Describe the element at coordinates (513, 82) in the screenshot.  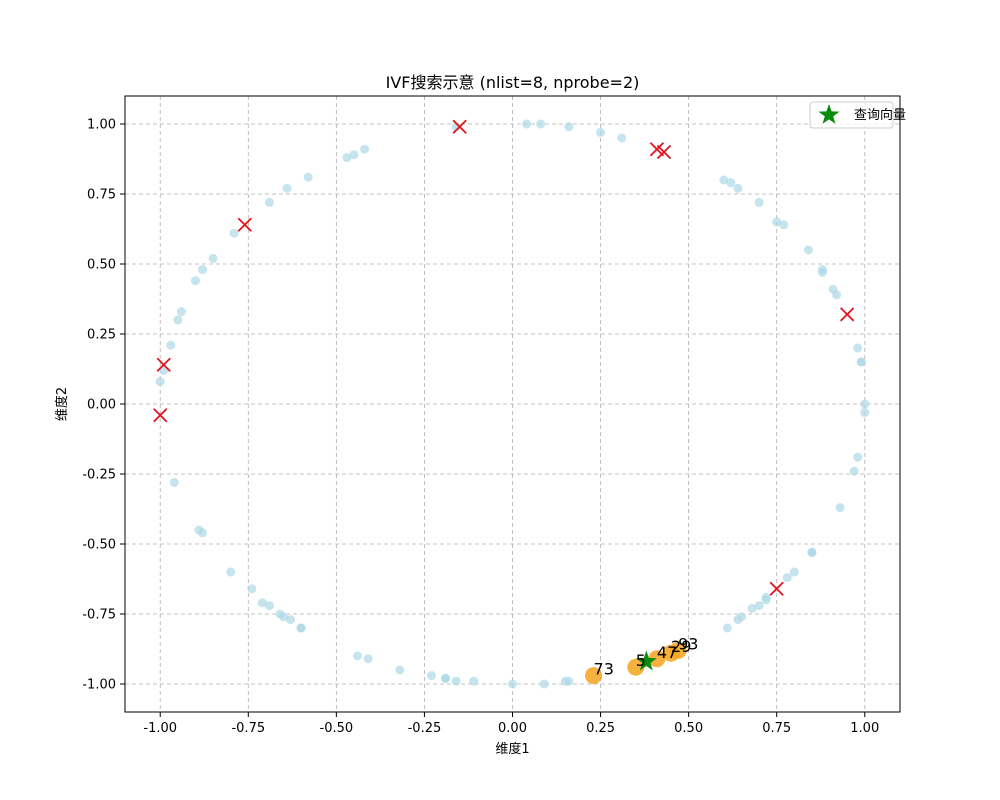
I see `chart-title: IVF搜索示意 (nlist=8, nprobe=2)` at that location.